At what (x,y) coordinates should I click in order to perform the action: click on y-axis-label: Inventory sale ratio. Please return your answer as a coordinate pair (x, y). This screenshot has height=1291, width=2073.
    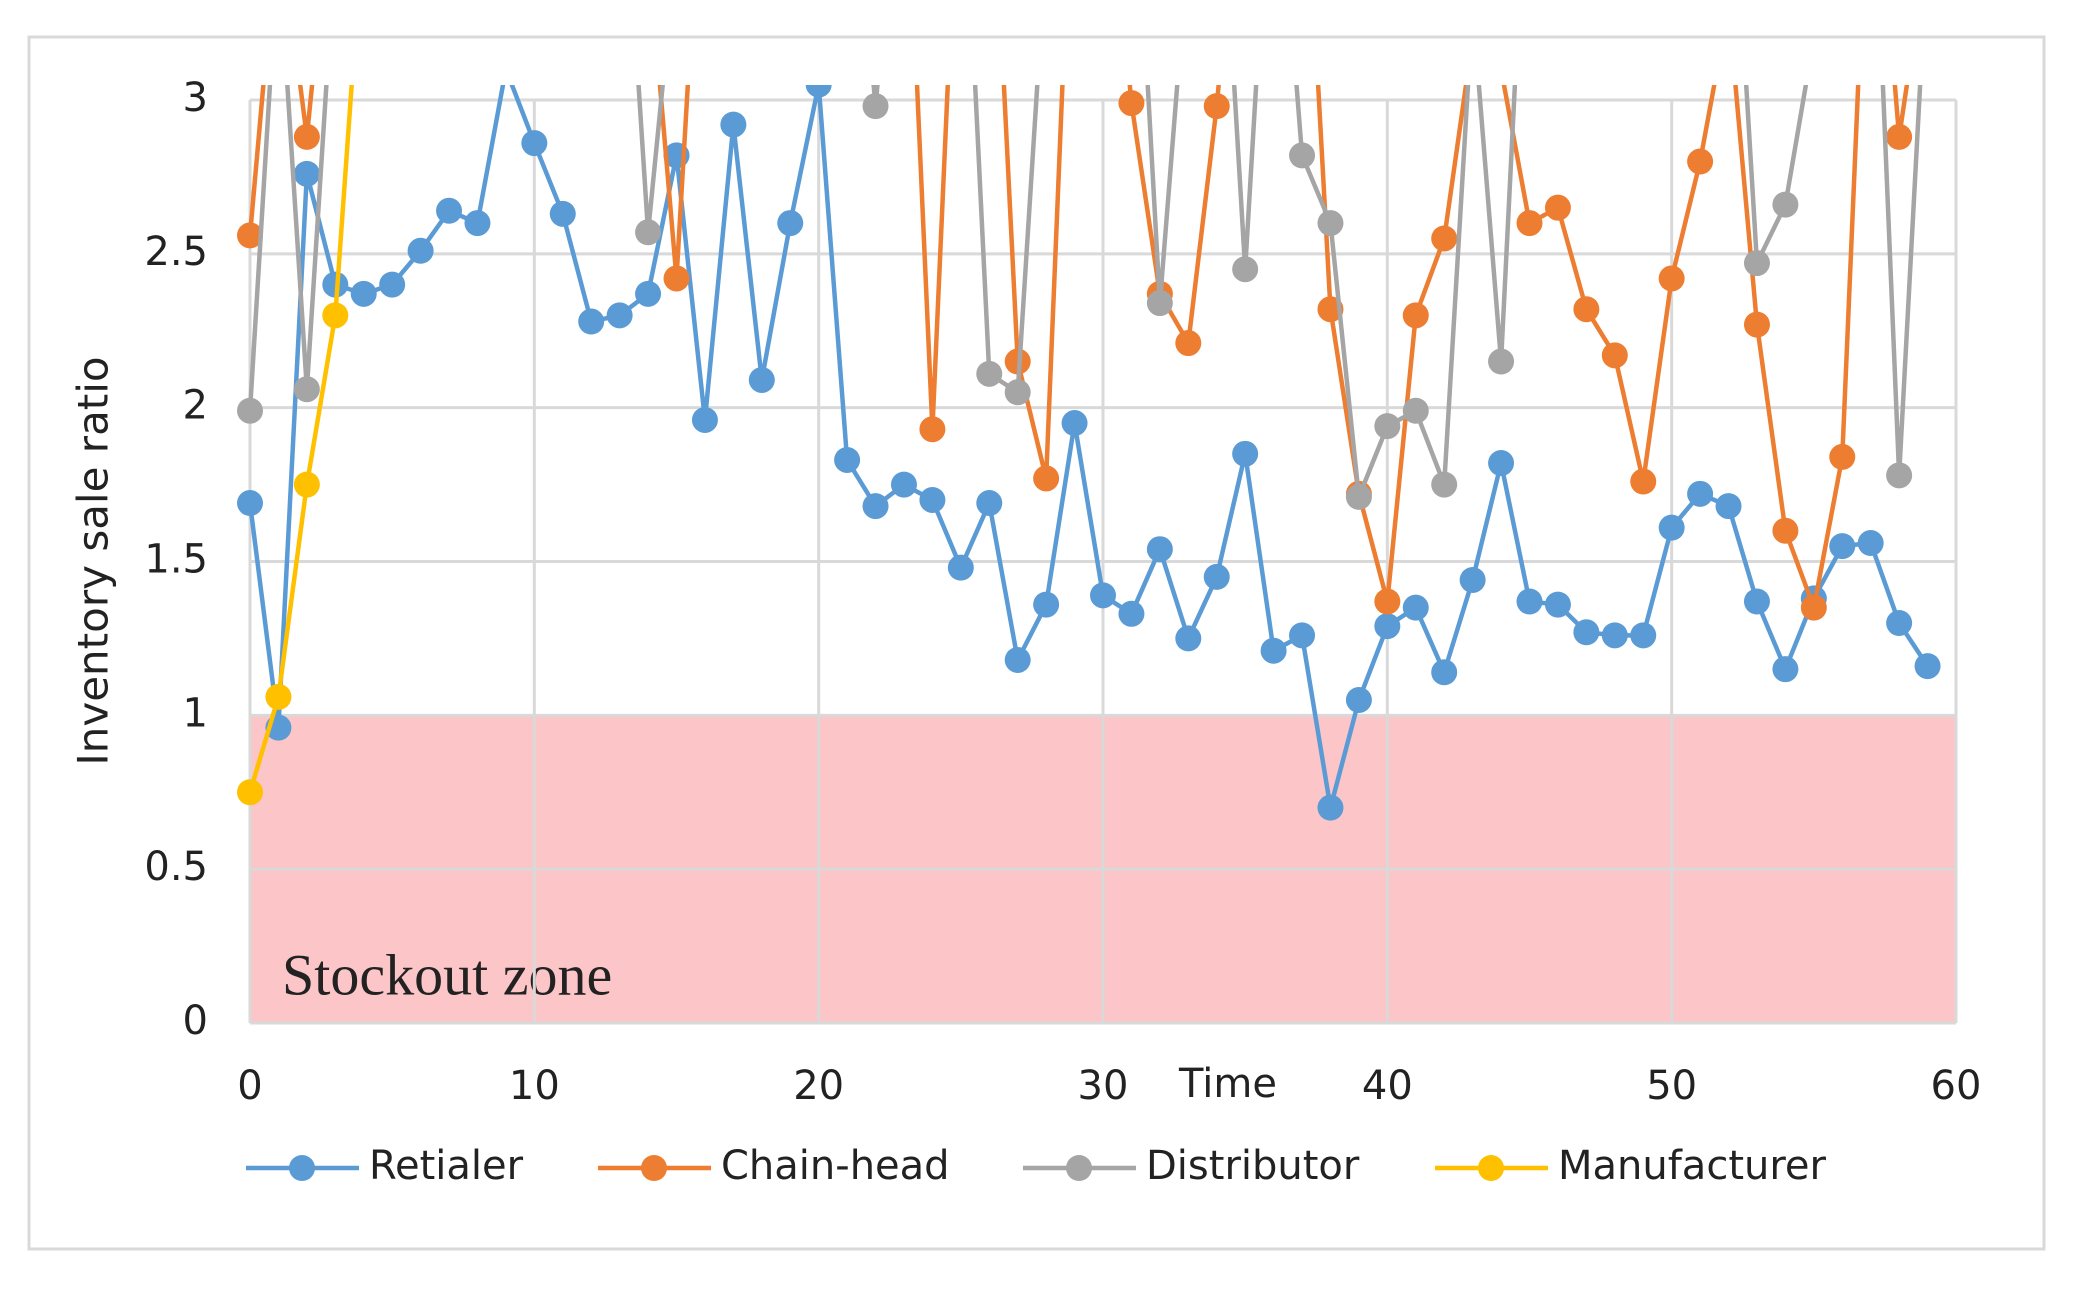
    Looking at the image, I should click on (93, 560).